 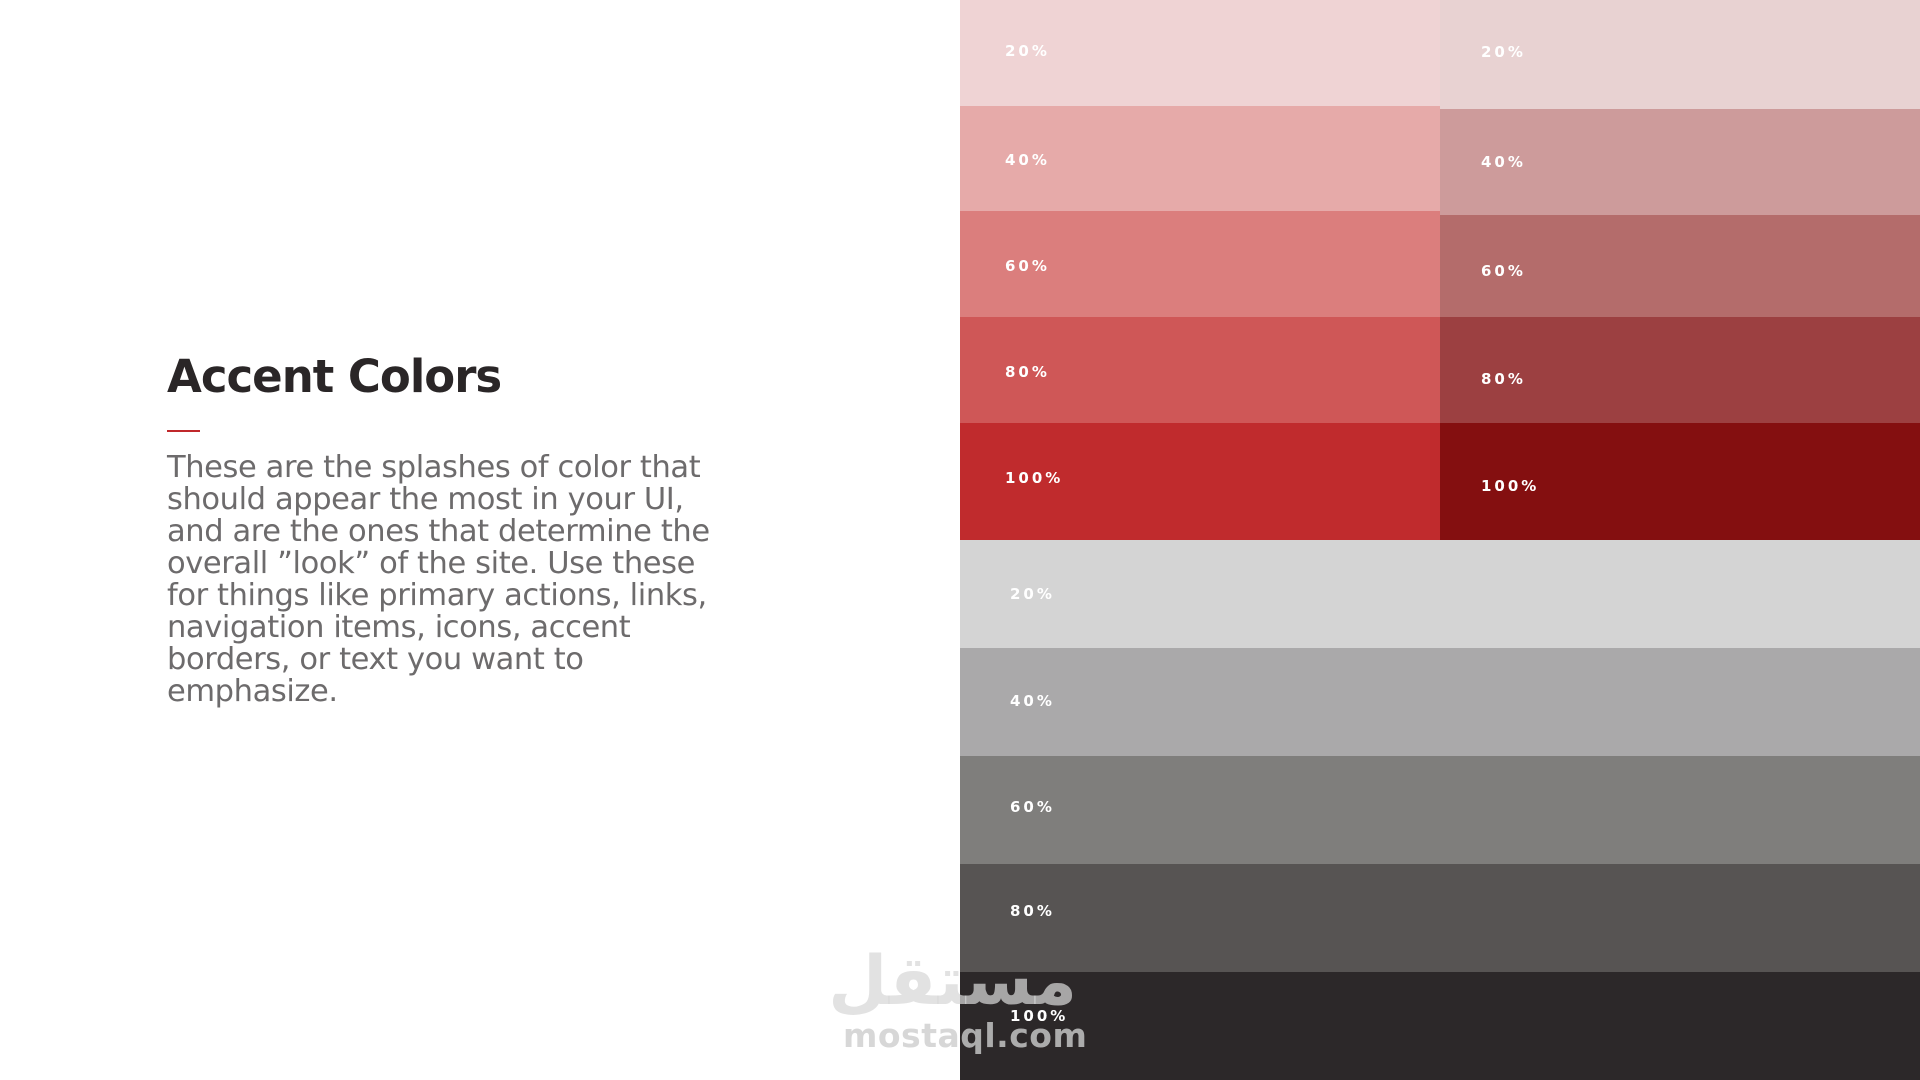 I want to click on page-title: Accent Colors, so click(x=334, y=376).